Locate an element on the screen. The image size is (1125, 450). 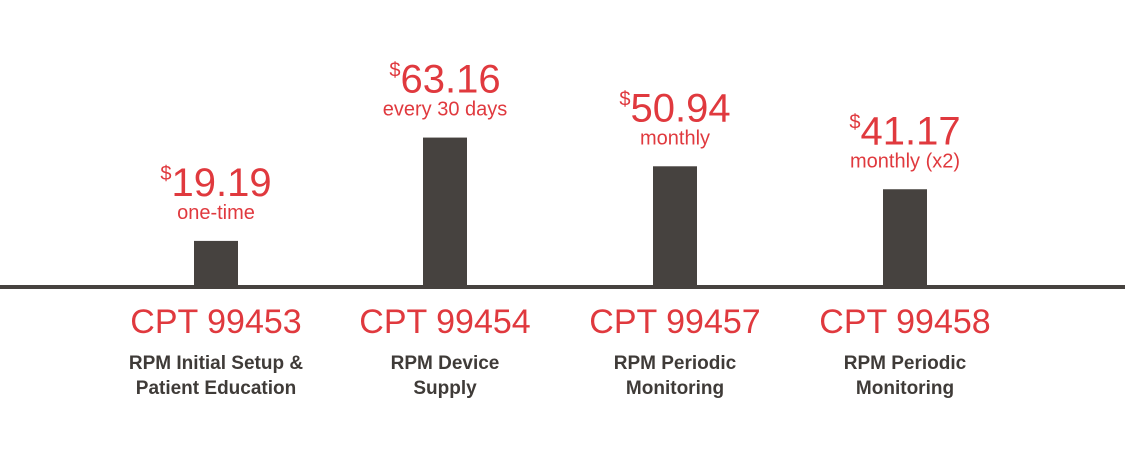
price-value: 50.94 is located at coordinates (681, 108).